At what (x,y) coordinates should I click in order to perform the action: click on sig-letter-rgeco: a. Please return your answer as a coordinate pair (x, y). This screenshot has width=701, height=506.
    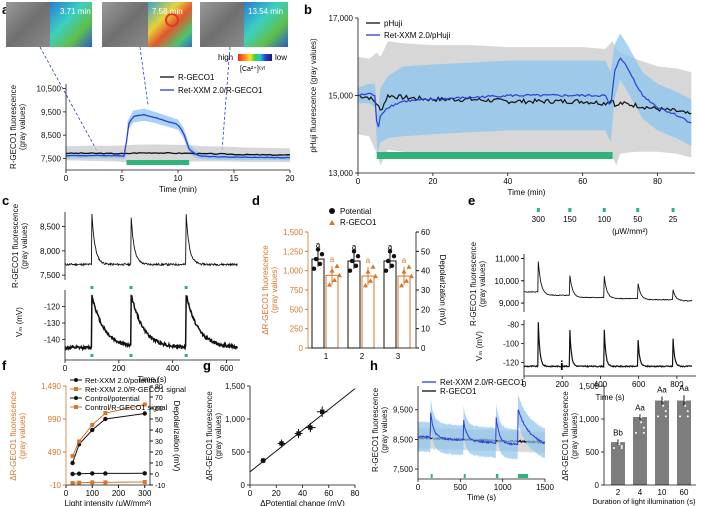
    Looking at the image, I should click on (404, 260).